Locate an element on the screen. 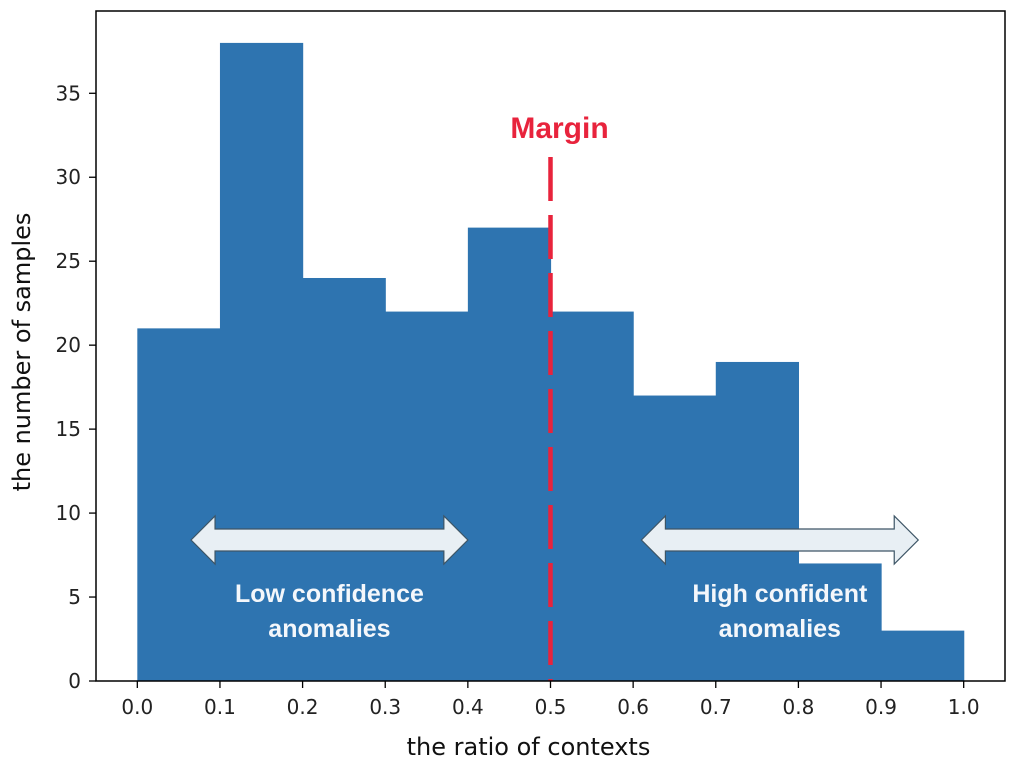 Image resolution: width=1024 pixels, height=774 pixels. y-tick-label: 20 is located at coordinates (68, 345).